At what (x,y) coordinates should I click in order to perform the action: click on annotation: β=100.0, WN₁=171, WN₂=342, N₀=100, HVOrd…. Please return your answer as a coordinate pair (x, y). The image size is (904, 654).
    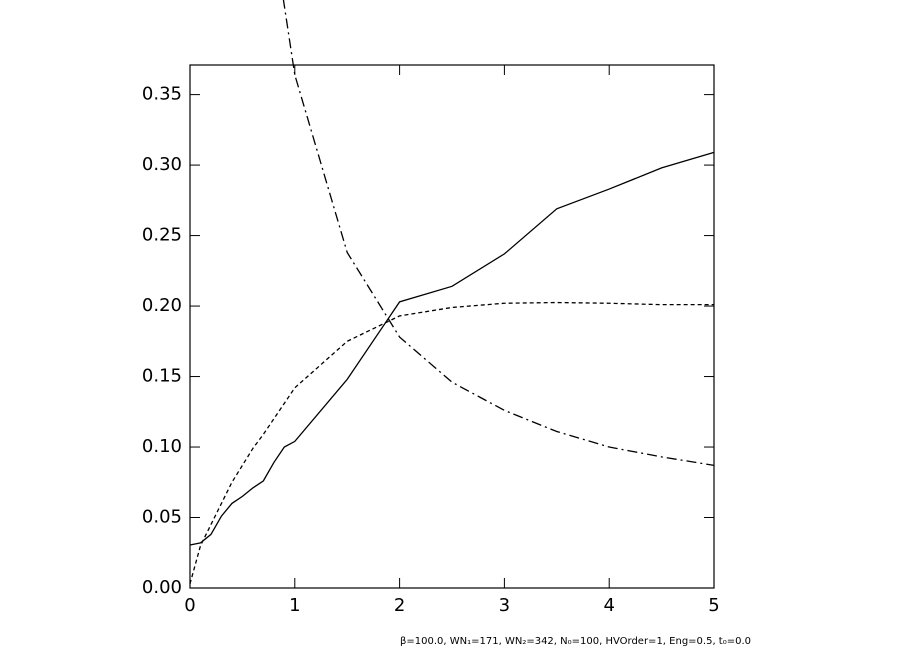
    Looking at the image, I should click on (575, 641).